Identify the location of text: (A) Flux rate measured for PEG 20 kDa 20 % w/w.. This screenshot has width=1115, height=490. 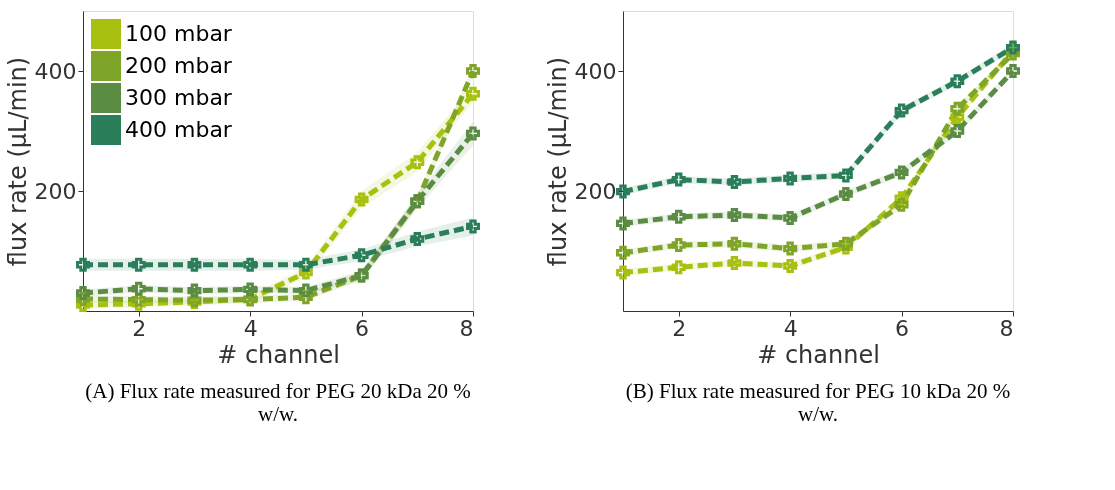
(278, 402).